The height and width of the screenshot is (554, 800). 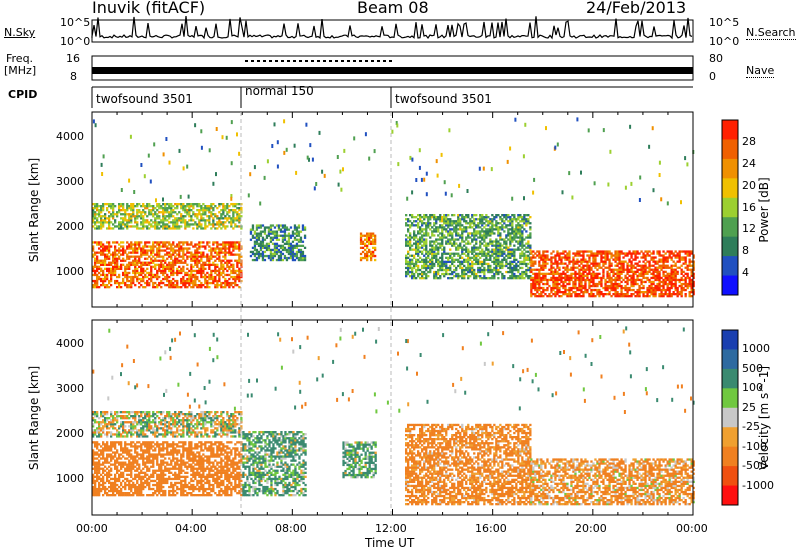 What do you see at coordinates (288, 61) in the screenshot?
I see `nave-dot` at bounding box center [288, 61].